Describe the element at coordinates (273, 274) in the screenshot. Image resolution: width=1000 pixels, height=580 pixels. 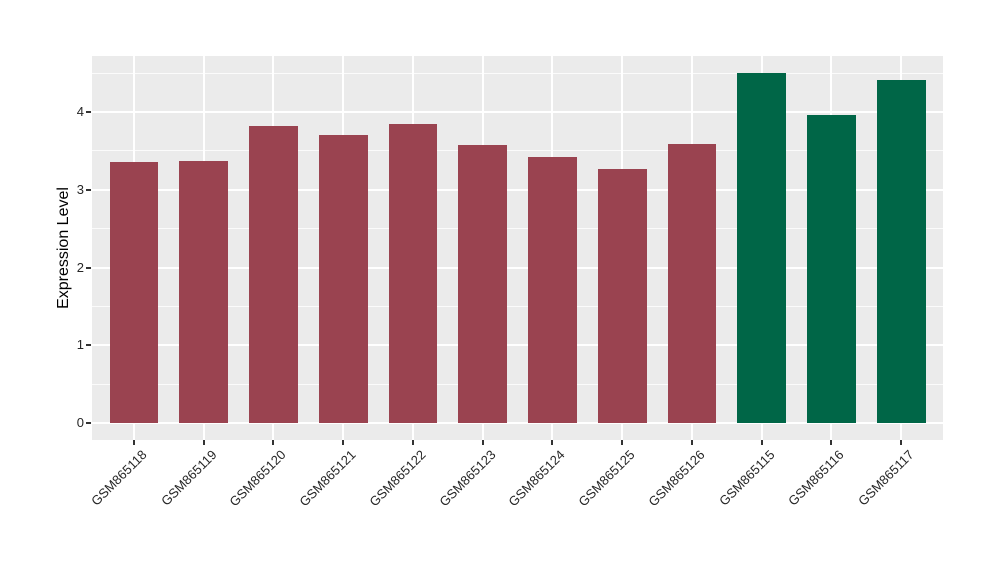
I see `bar-GSM865120` at that location.